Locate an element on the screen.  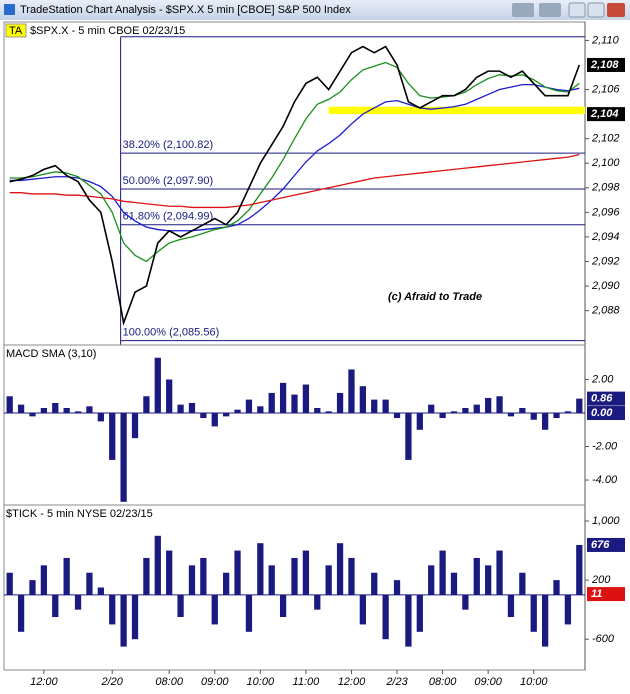
y-tick-label: 2,106 is located at coordinates (605, 89).